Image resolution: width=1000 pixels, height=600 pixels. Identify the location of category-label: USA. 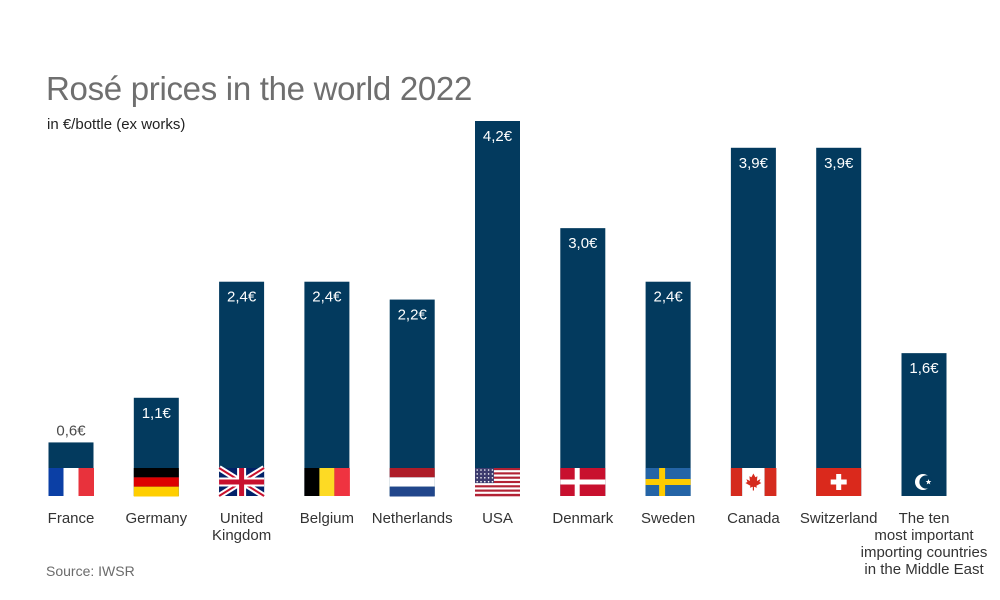
(497, 518).